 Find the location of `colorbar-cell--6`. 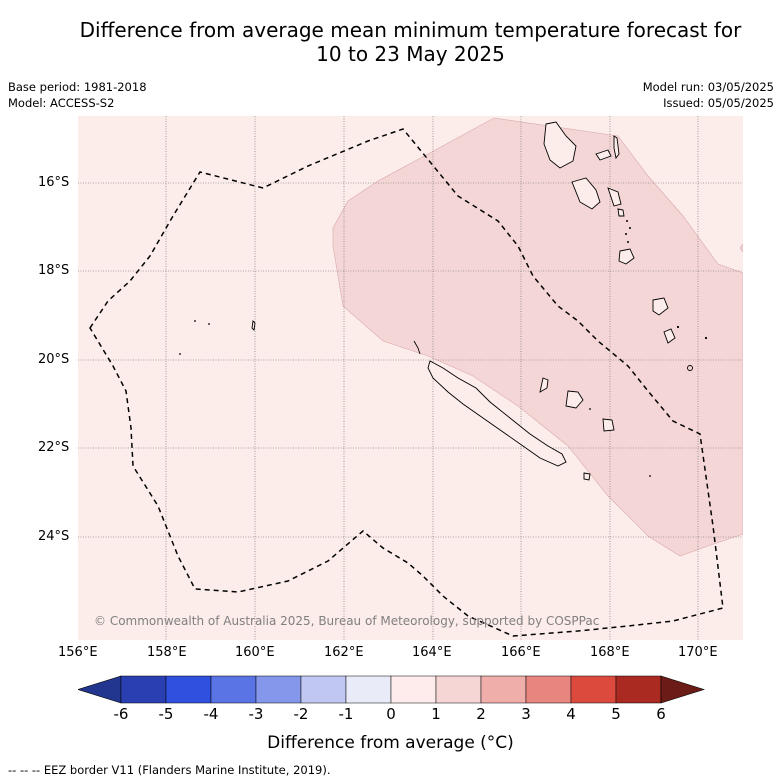

colorbar-cell--6 is located at coordinates (143, 689).